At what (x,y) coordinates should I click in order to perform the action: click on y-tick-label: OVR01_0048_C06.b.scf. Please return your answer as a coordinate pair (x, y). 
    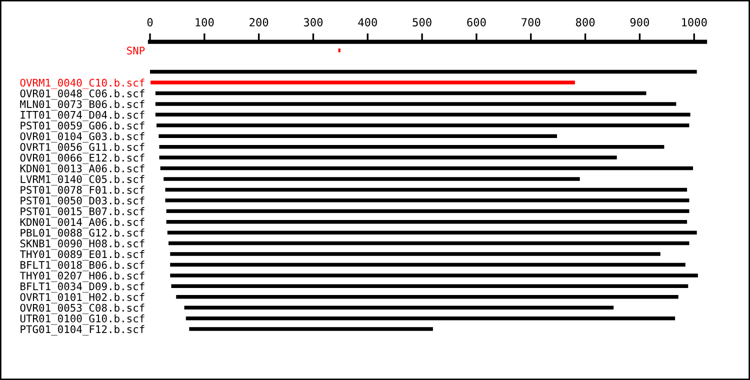
    Looking at the image, I should click on (82, 94).